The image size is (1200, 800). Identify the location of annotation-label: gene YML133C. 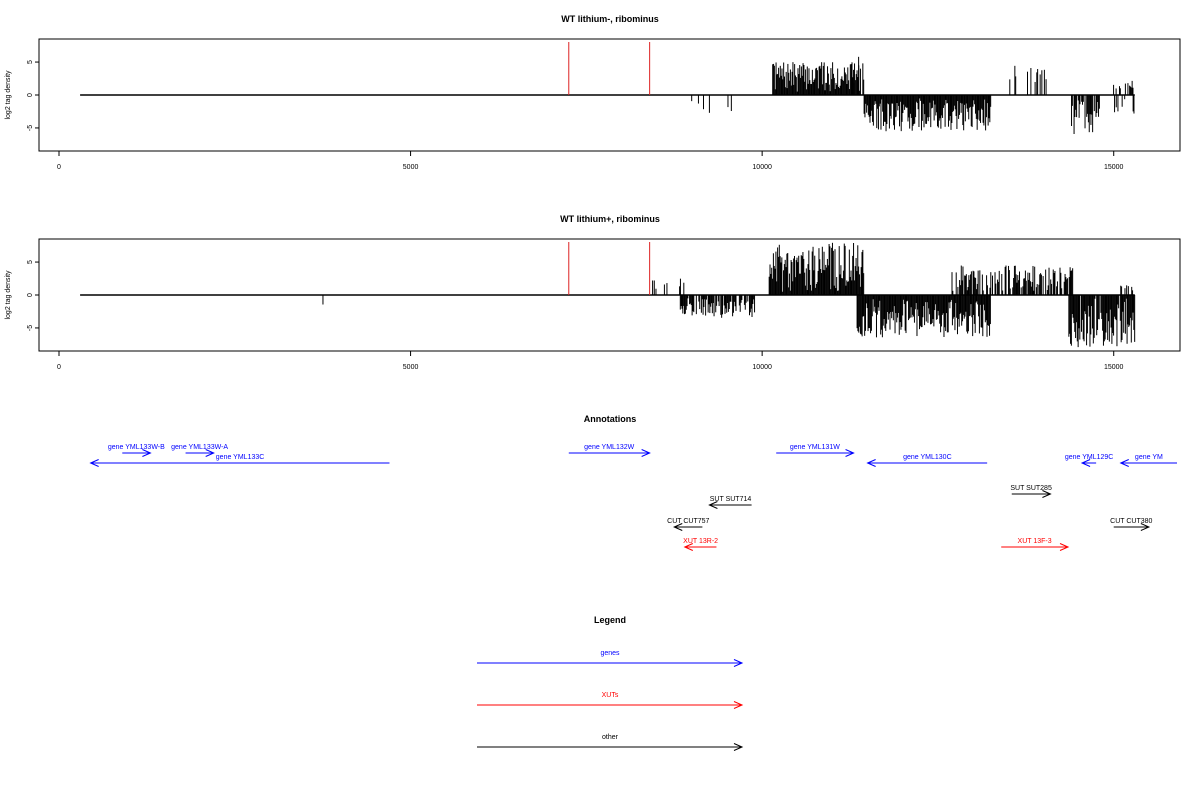
(240, 457).